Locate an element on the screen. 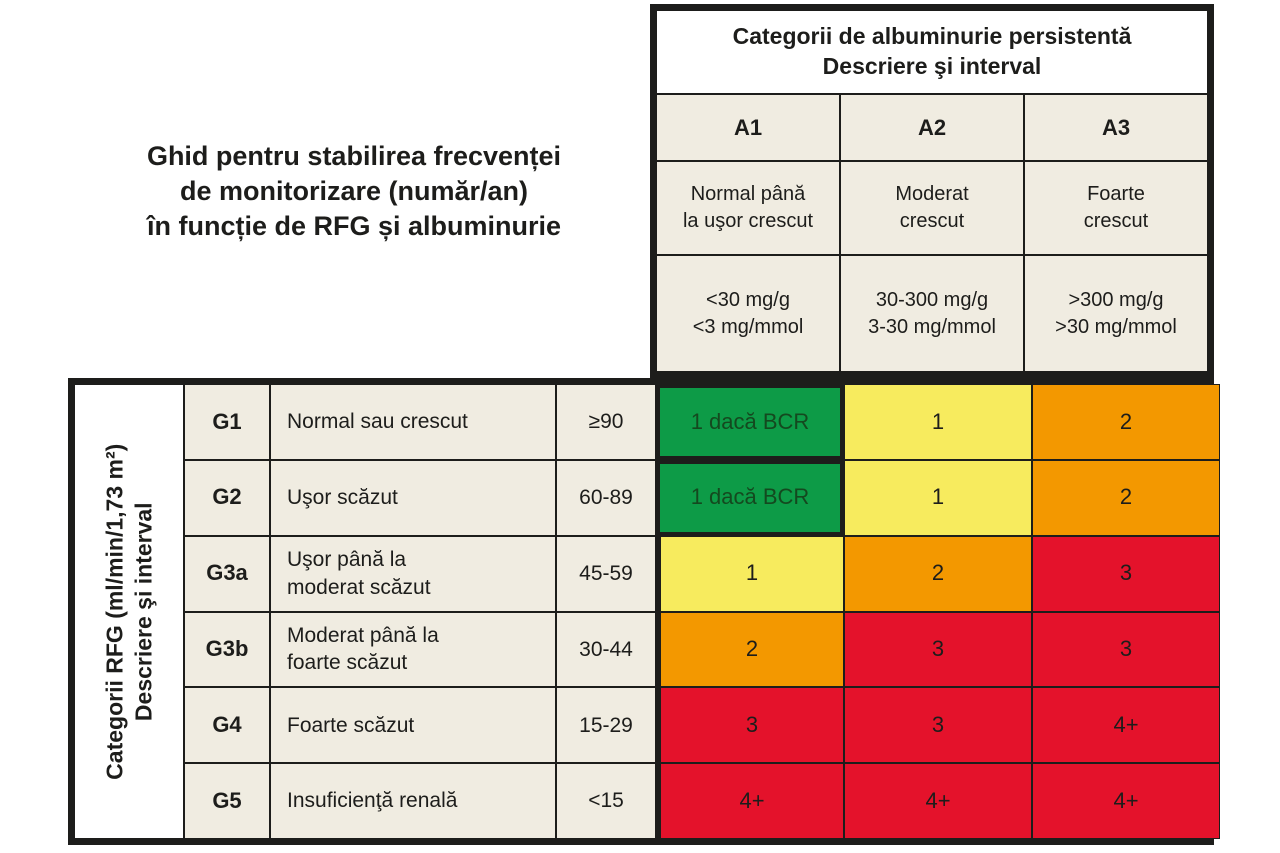 This screenshot has width=1280, height=853. rfg-row-code-g5: G5 is located at coordinates (227, 801).